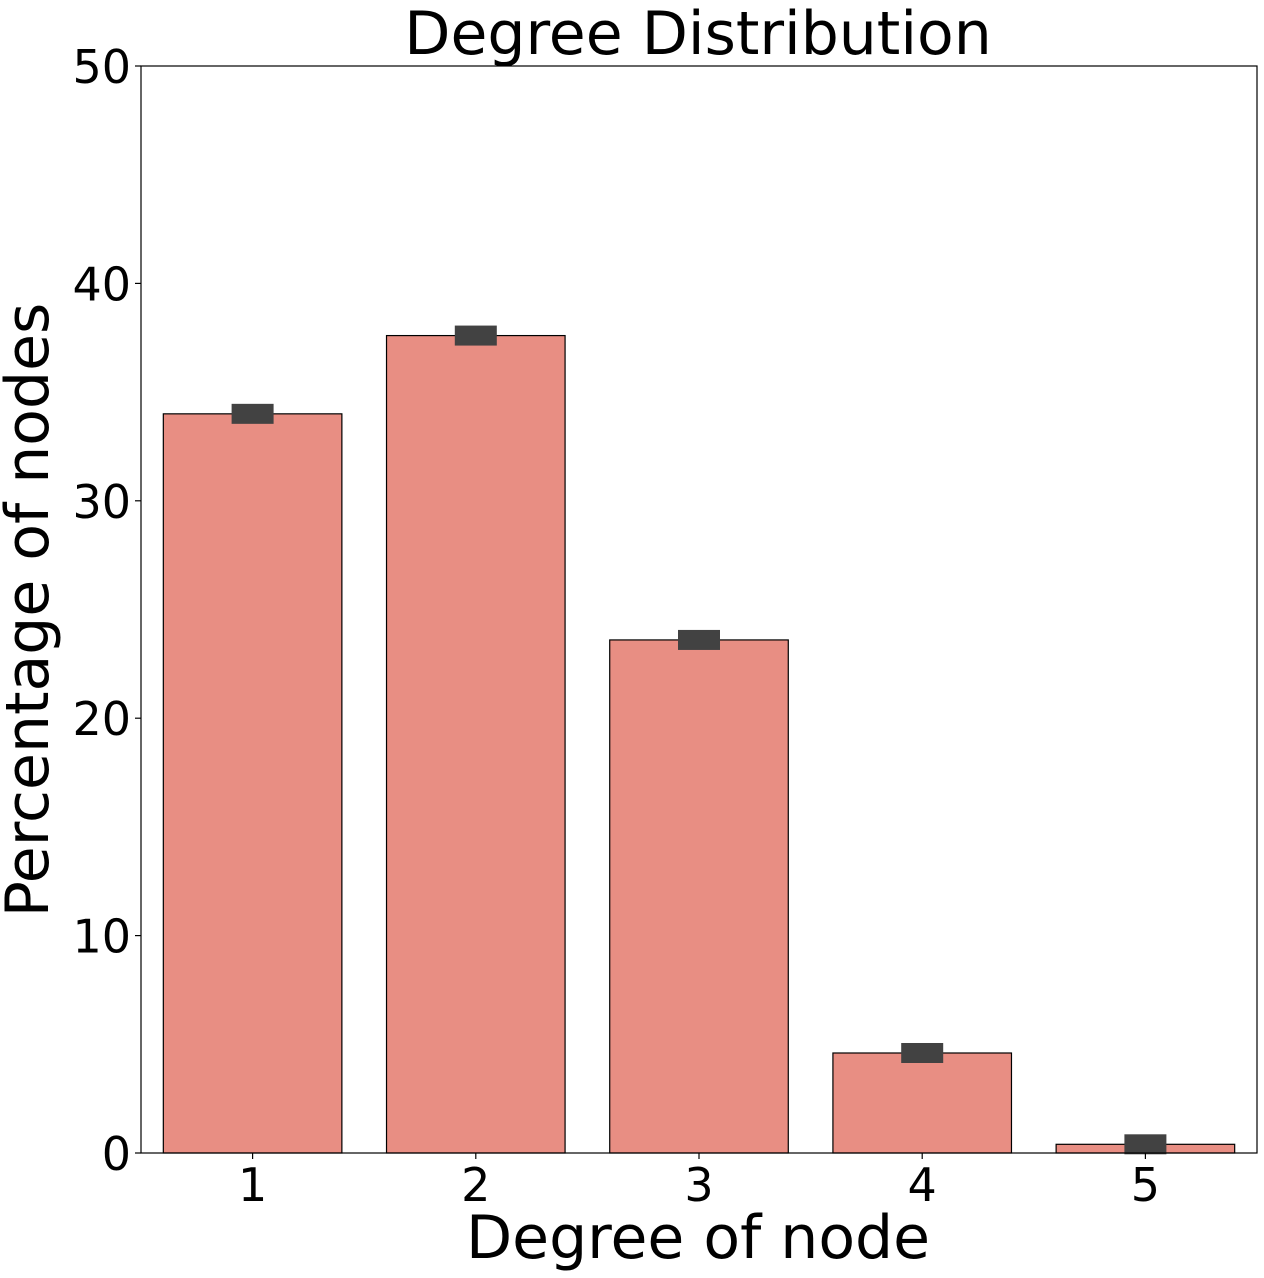  Describe the element at coordinates (475, 1185) in the screenshot. I see `x-tick-label: 2` at that location.